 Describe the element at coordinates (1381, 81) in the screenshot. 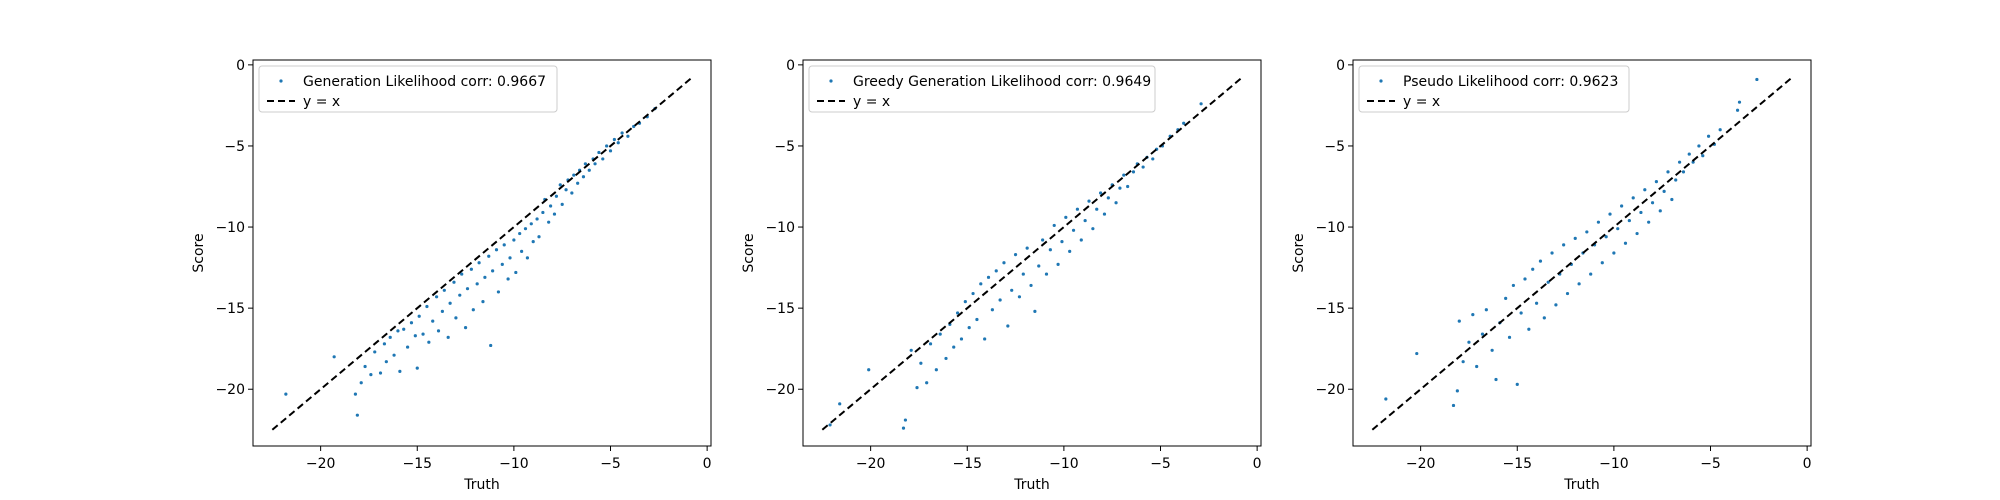

I see `legend-point-marker` at that location.